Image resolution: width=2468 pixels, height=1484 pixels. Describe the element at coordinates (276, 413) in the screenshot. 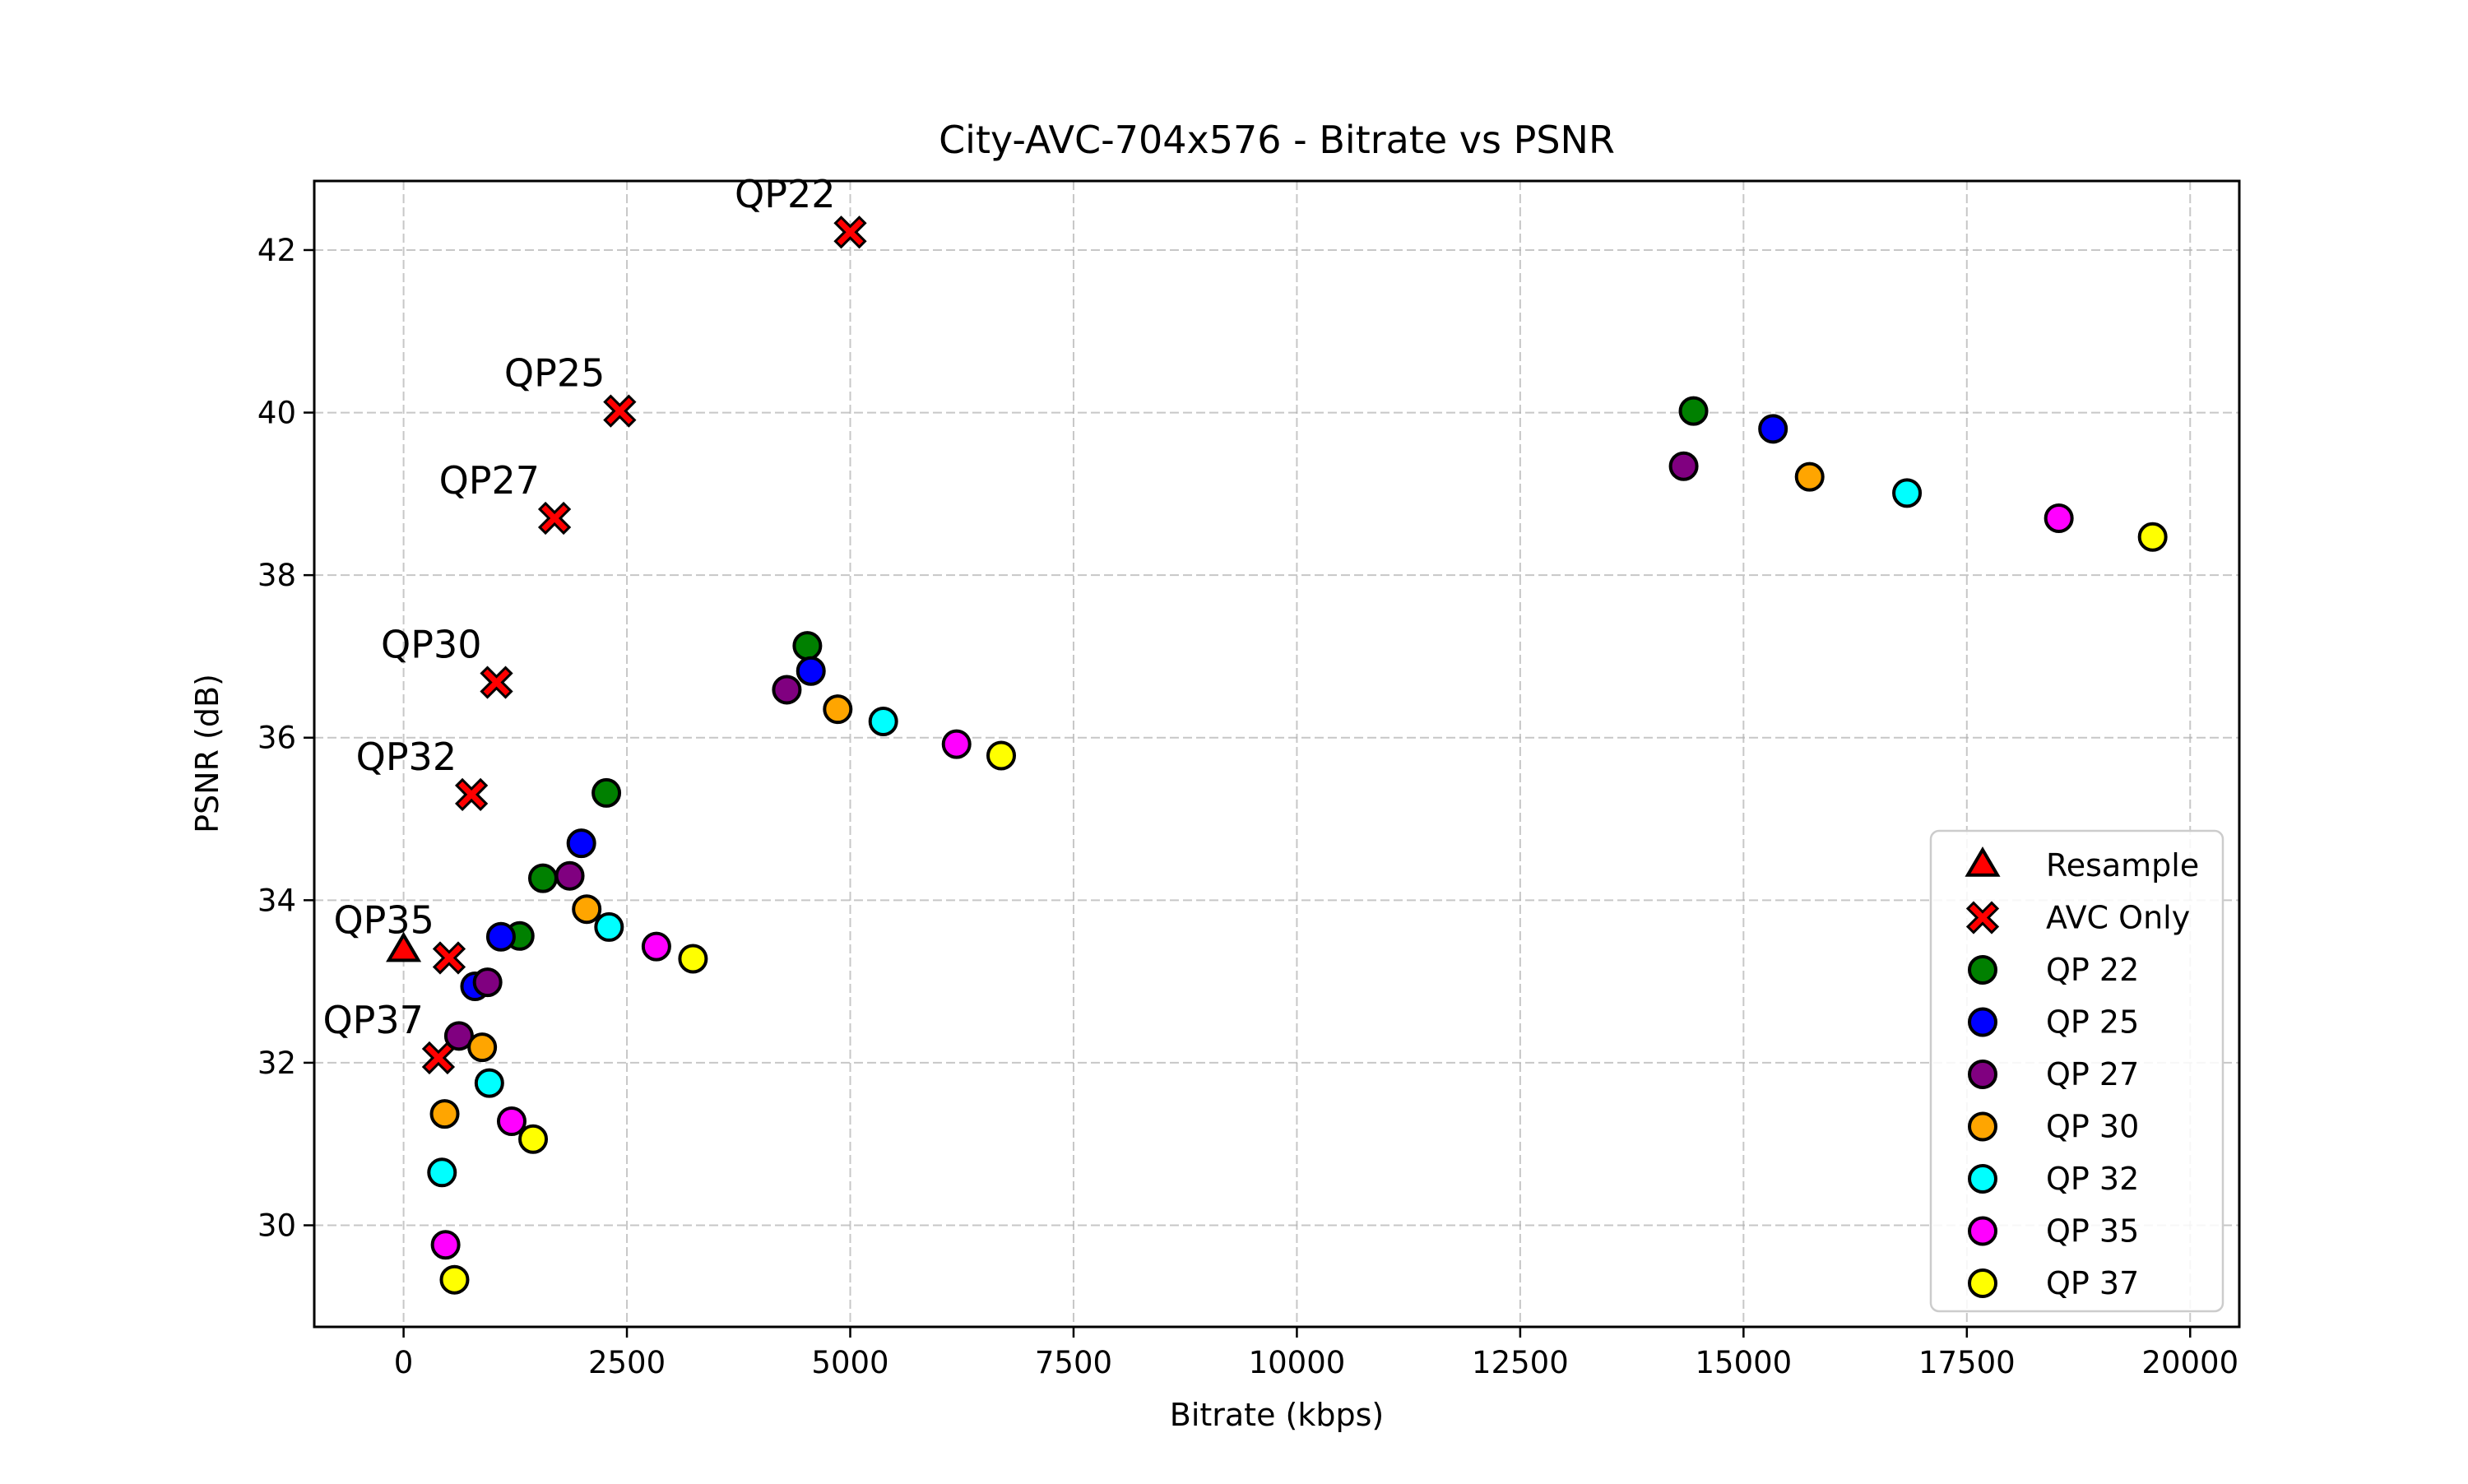

I see `y-tick-label: 40` at that location.